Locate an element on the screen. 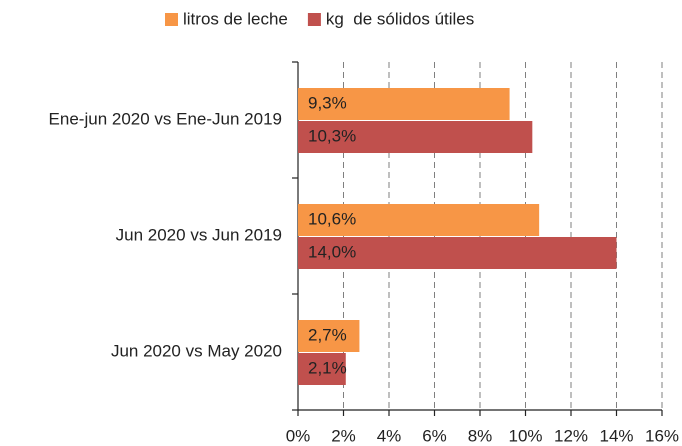 This screenshot has height=446, width=682. legend-label: kg de sólidos útiles is located at coordinates (400, 18).